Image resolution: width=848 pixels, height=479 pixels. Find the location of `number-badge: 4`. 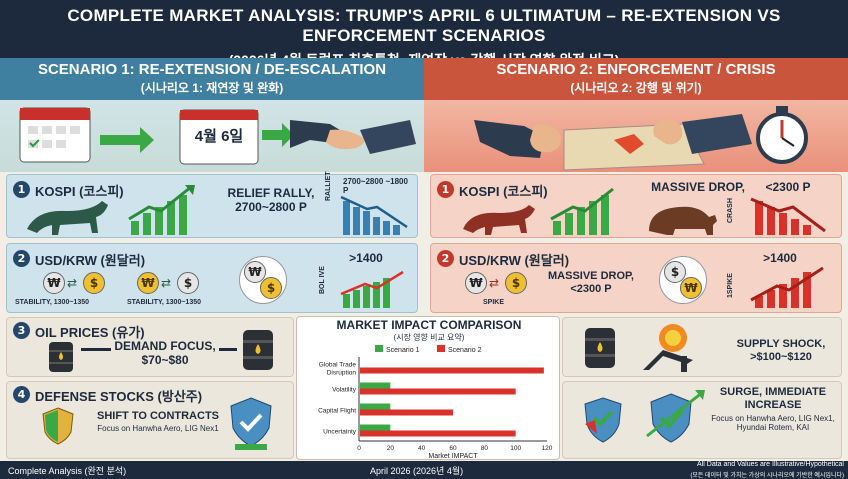

number-badge: 4 is located at coordinates (21, 394).